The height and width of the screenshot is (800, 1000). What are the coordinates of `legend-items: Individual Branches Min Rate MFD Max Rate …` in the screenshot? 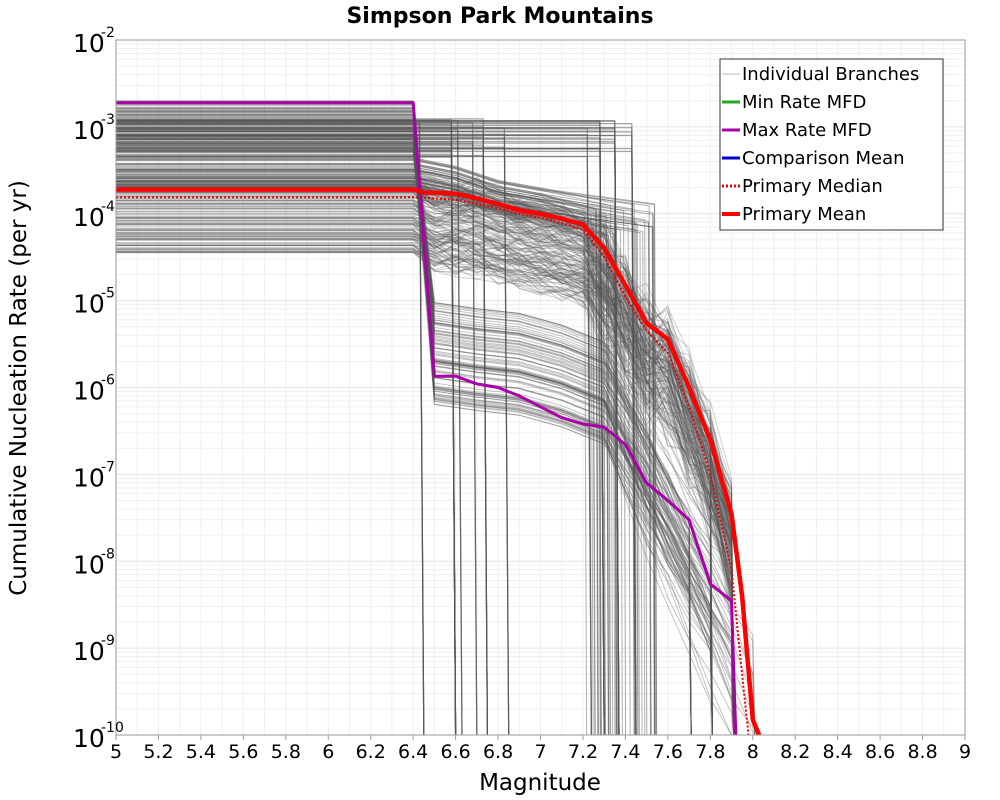 It's located at (820, 144).